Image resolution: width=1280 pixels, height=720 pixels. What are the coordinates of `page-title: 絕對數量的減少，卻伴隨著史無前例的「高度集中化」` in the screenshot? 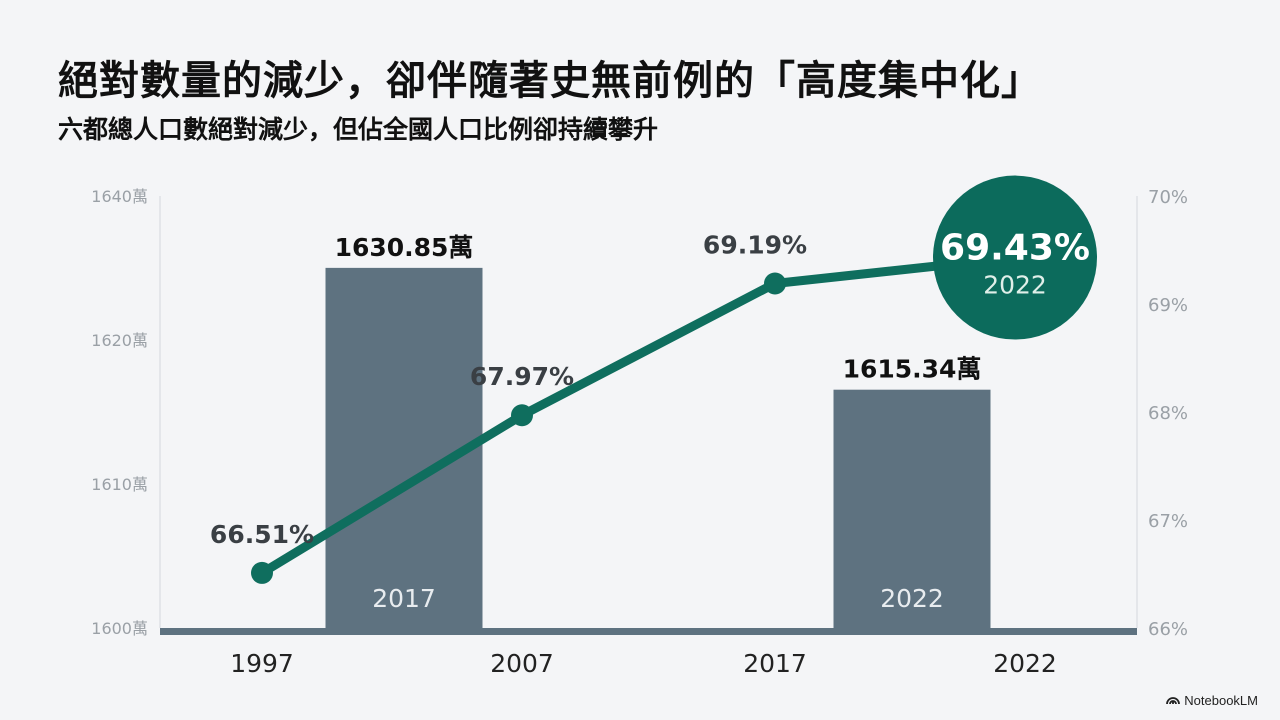 It's located at (550, 81).